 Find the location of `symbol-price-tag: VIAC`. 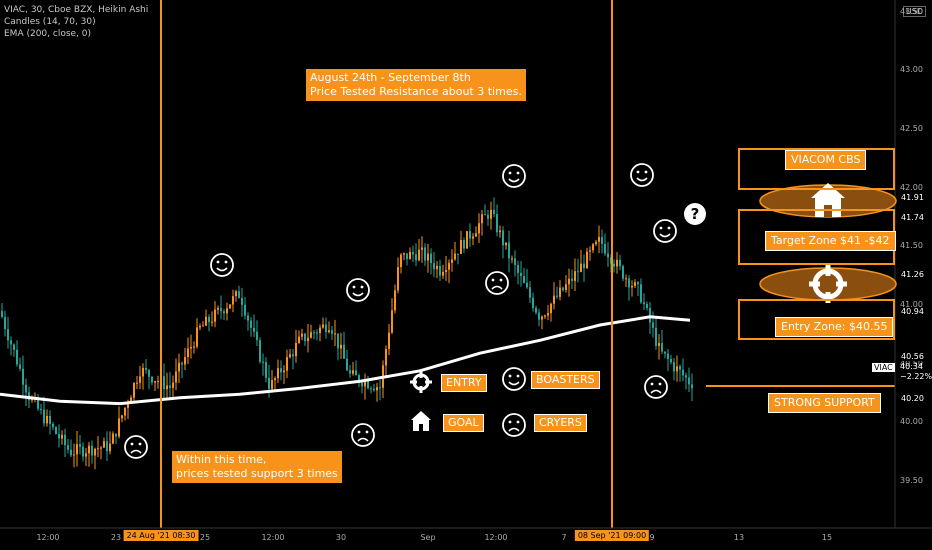

symbol-price-tag: VIAC is located at coordinates (883, 367).